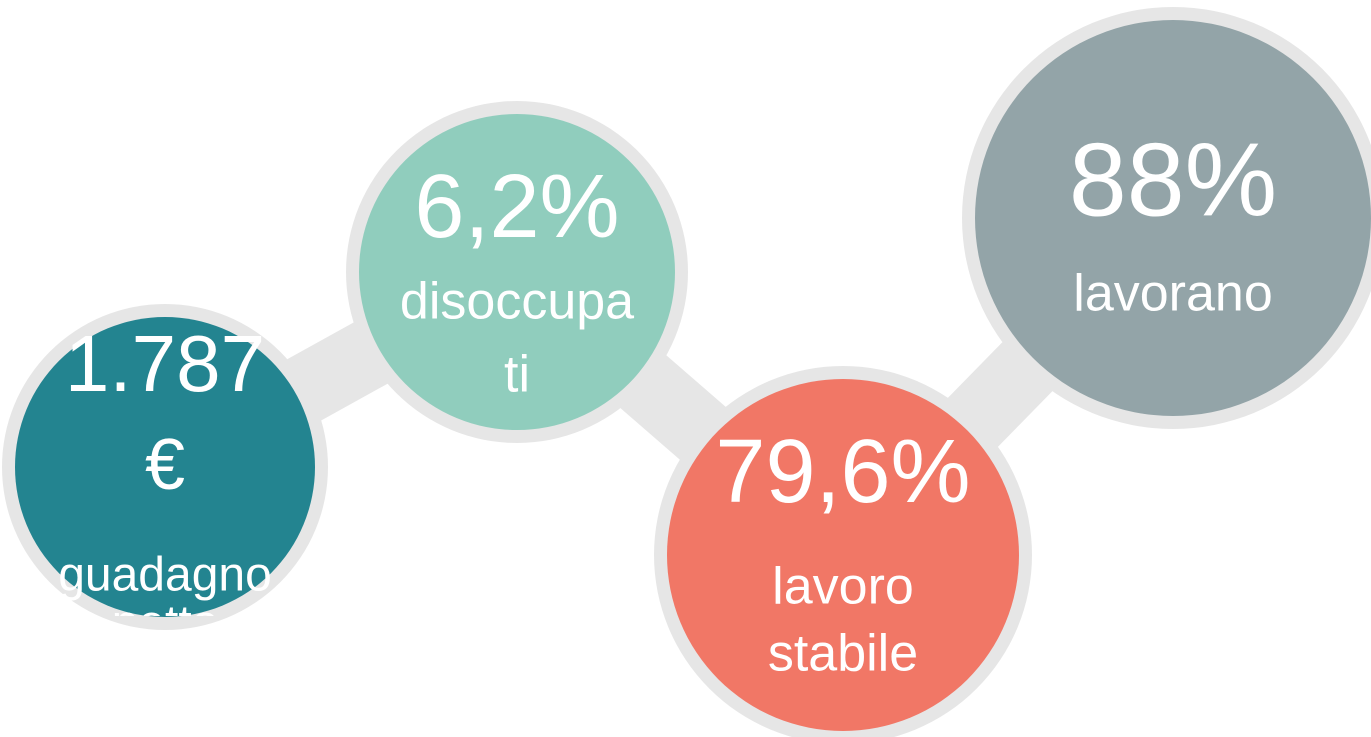  Describe the element at coordinates (165, 575) in the screenshot. I see `bubble-label: guadagno` at that location.